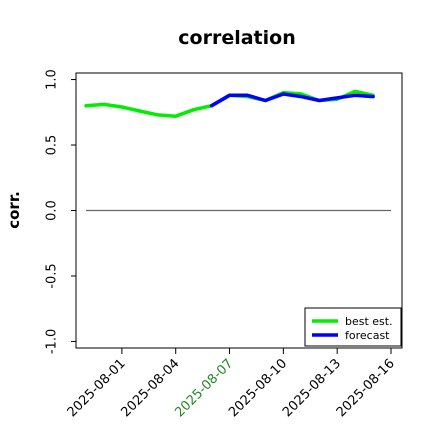 This screenshot has height=440, width=440. What do you see at coordinates (236, 38) in the screenshot?
I see `chart-title: correlation` at bounding box center [236, 38].